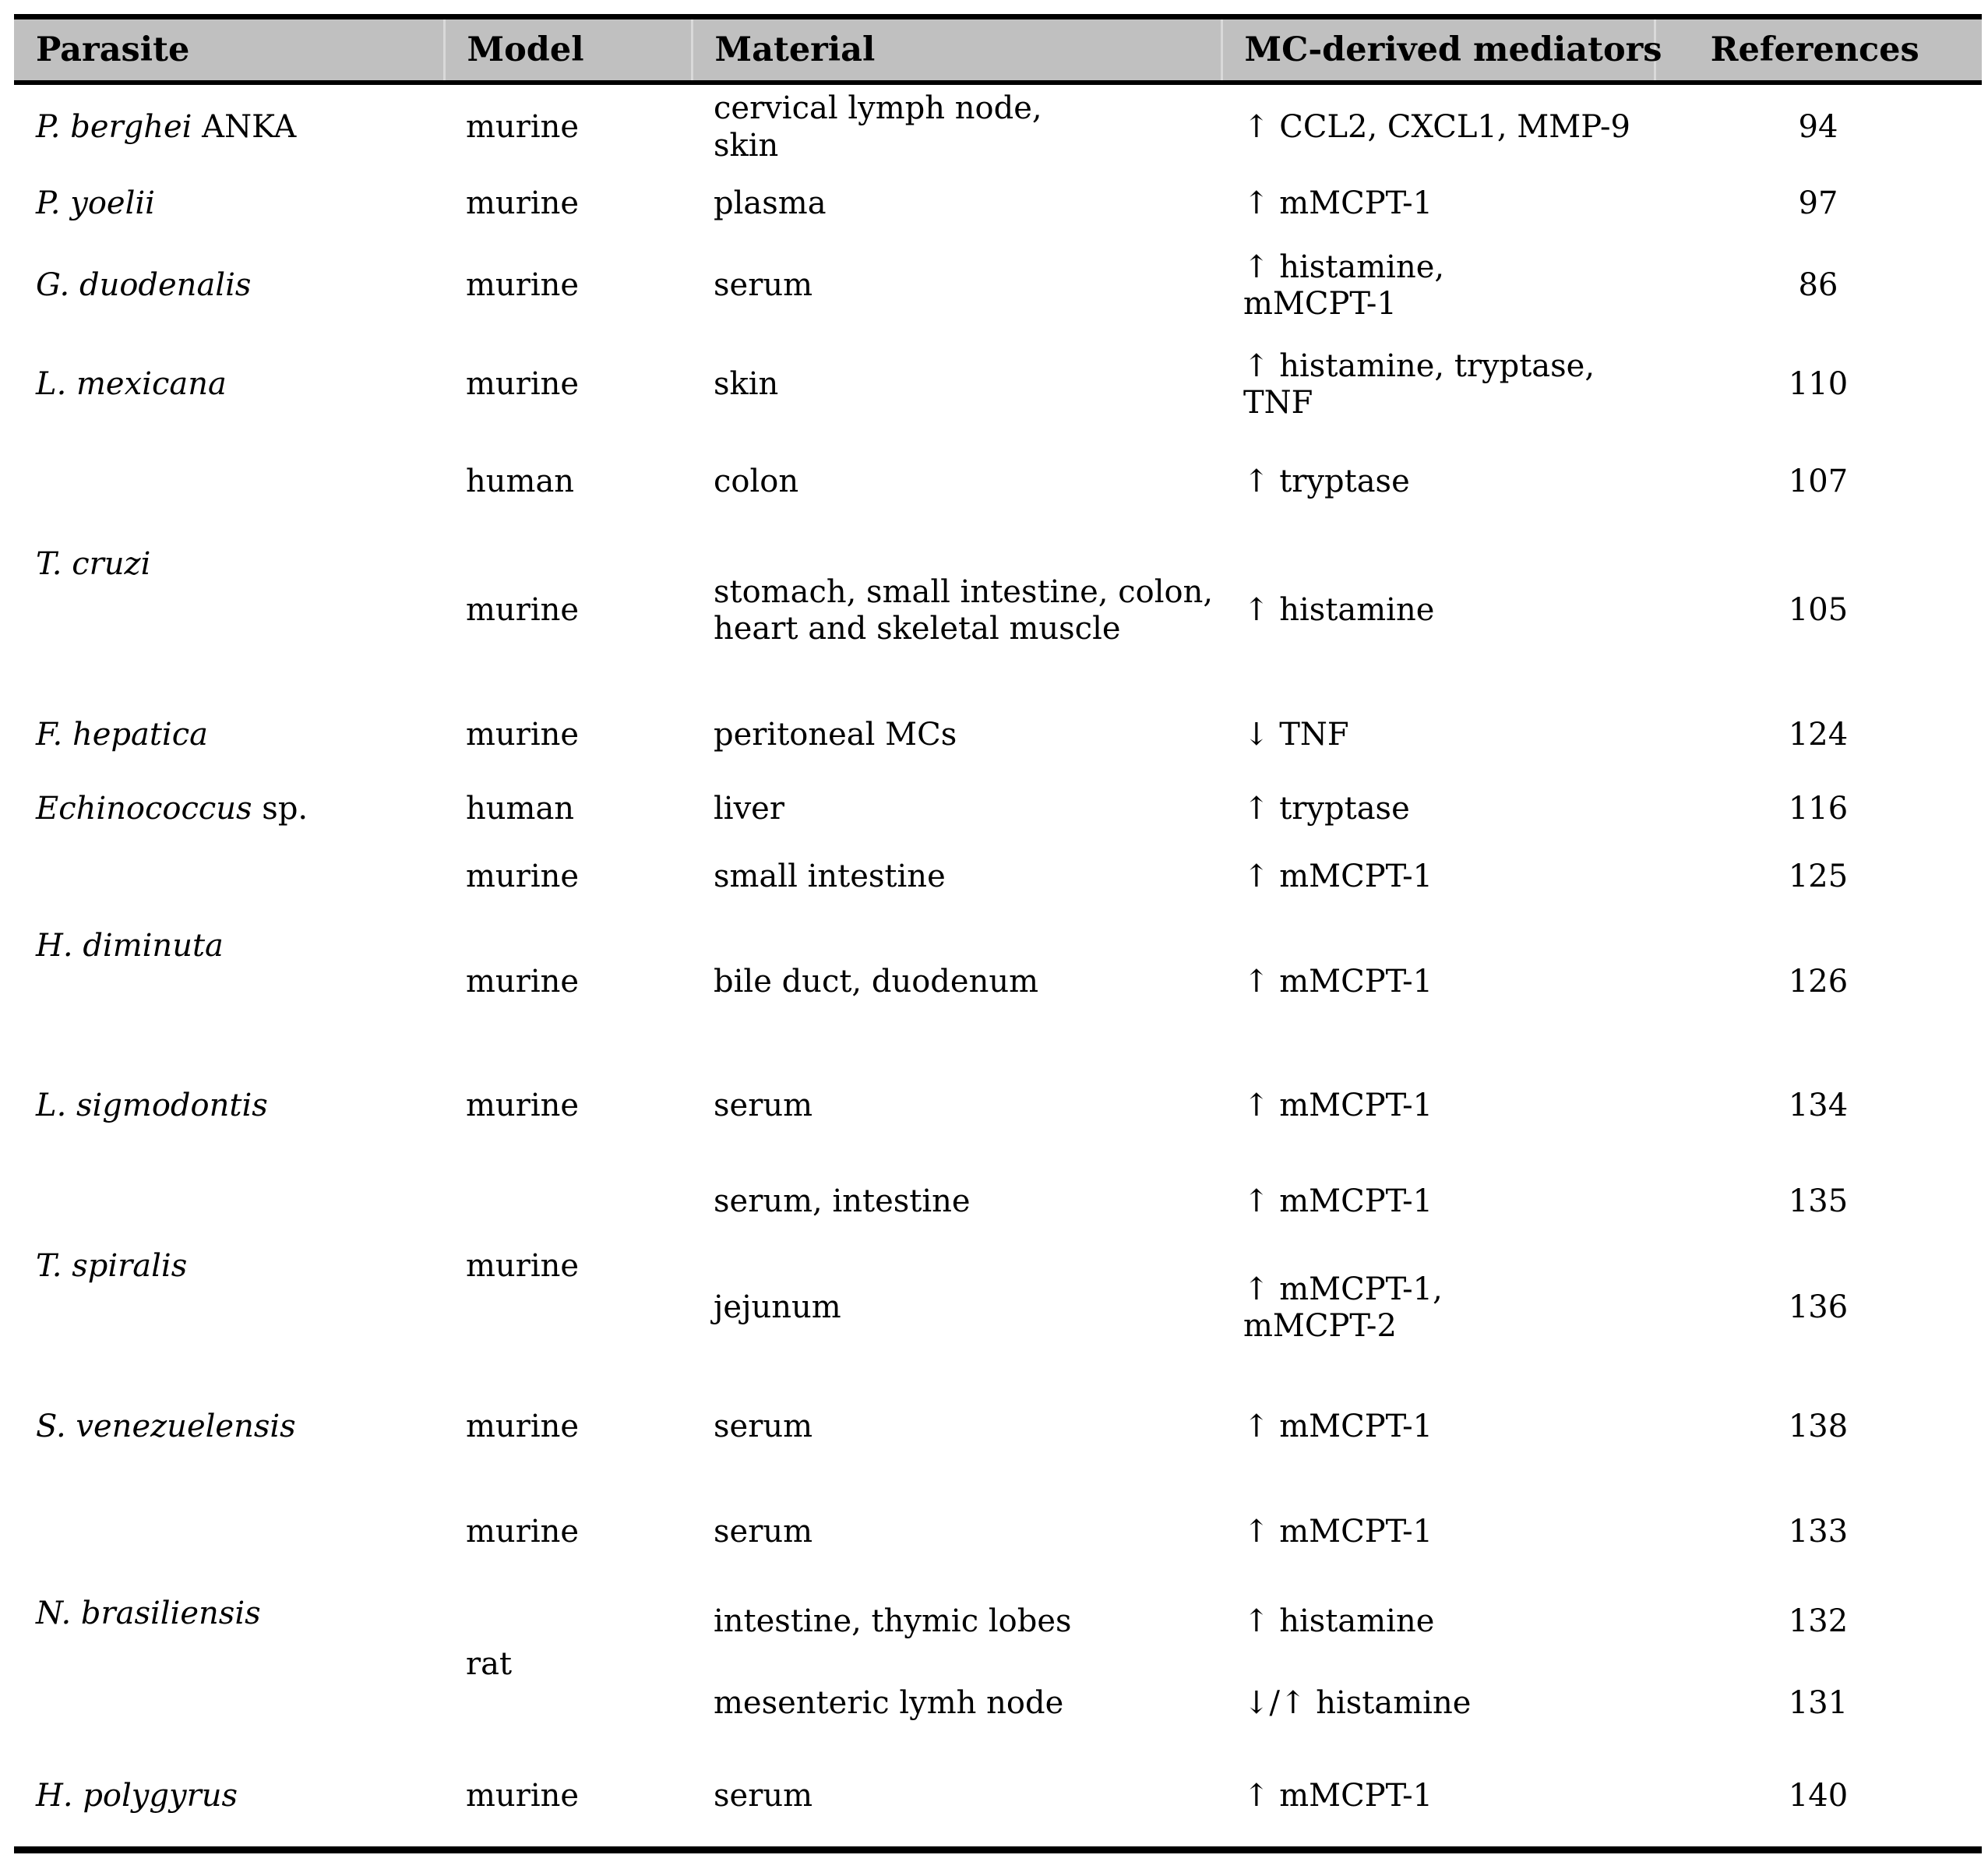  Describe the element at coordinates (148, 1614) in the screenshot. I see `parasite-name-italic: N. brasiliensis` at that location.